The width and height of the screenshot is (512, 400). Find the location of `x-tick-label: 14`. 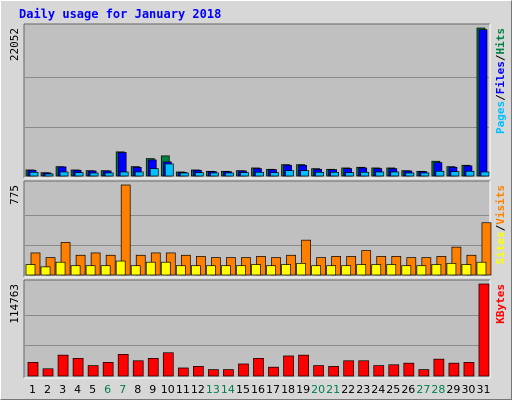

x-tick-label: 14 is located at coordinates (228, 389).